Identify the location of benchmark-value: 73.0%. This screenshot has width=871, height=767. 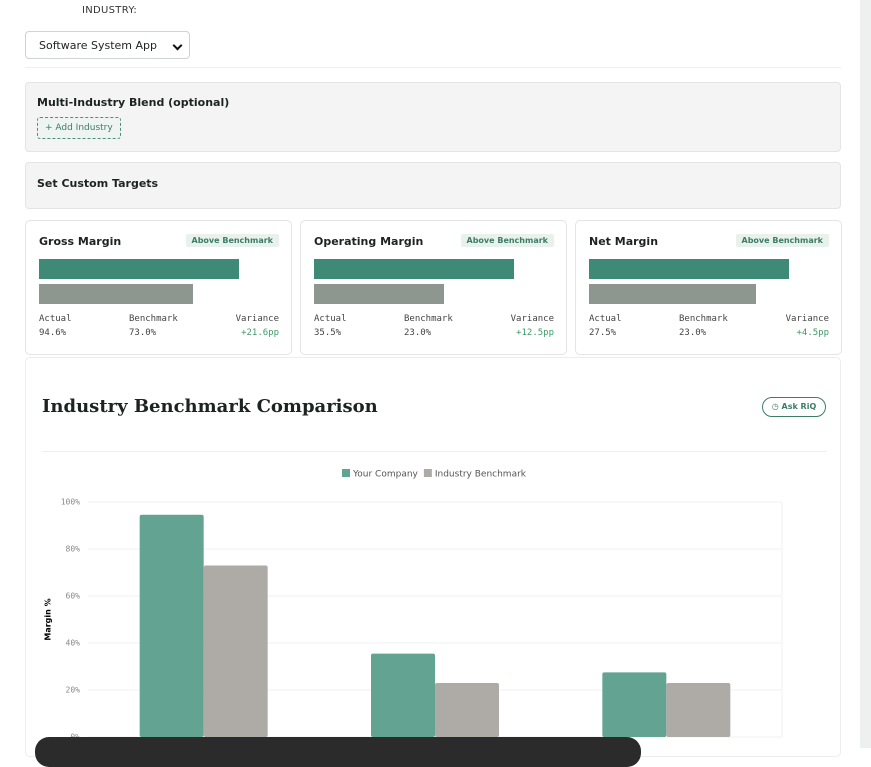
(143, 333).